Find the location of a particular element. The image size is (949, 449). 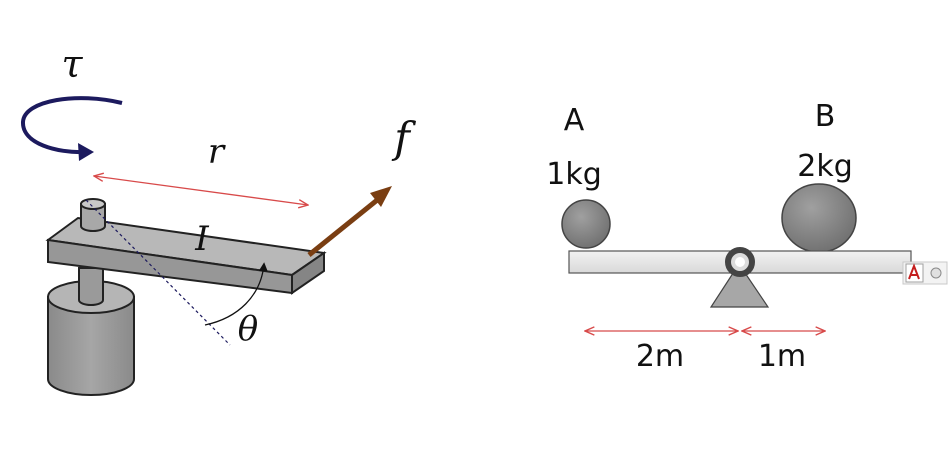

reference-dashed-line is located at coordinates (158, 272).